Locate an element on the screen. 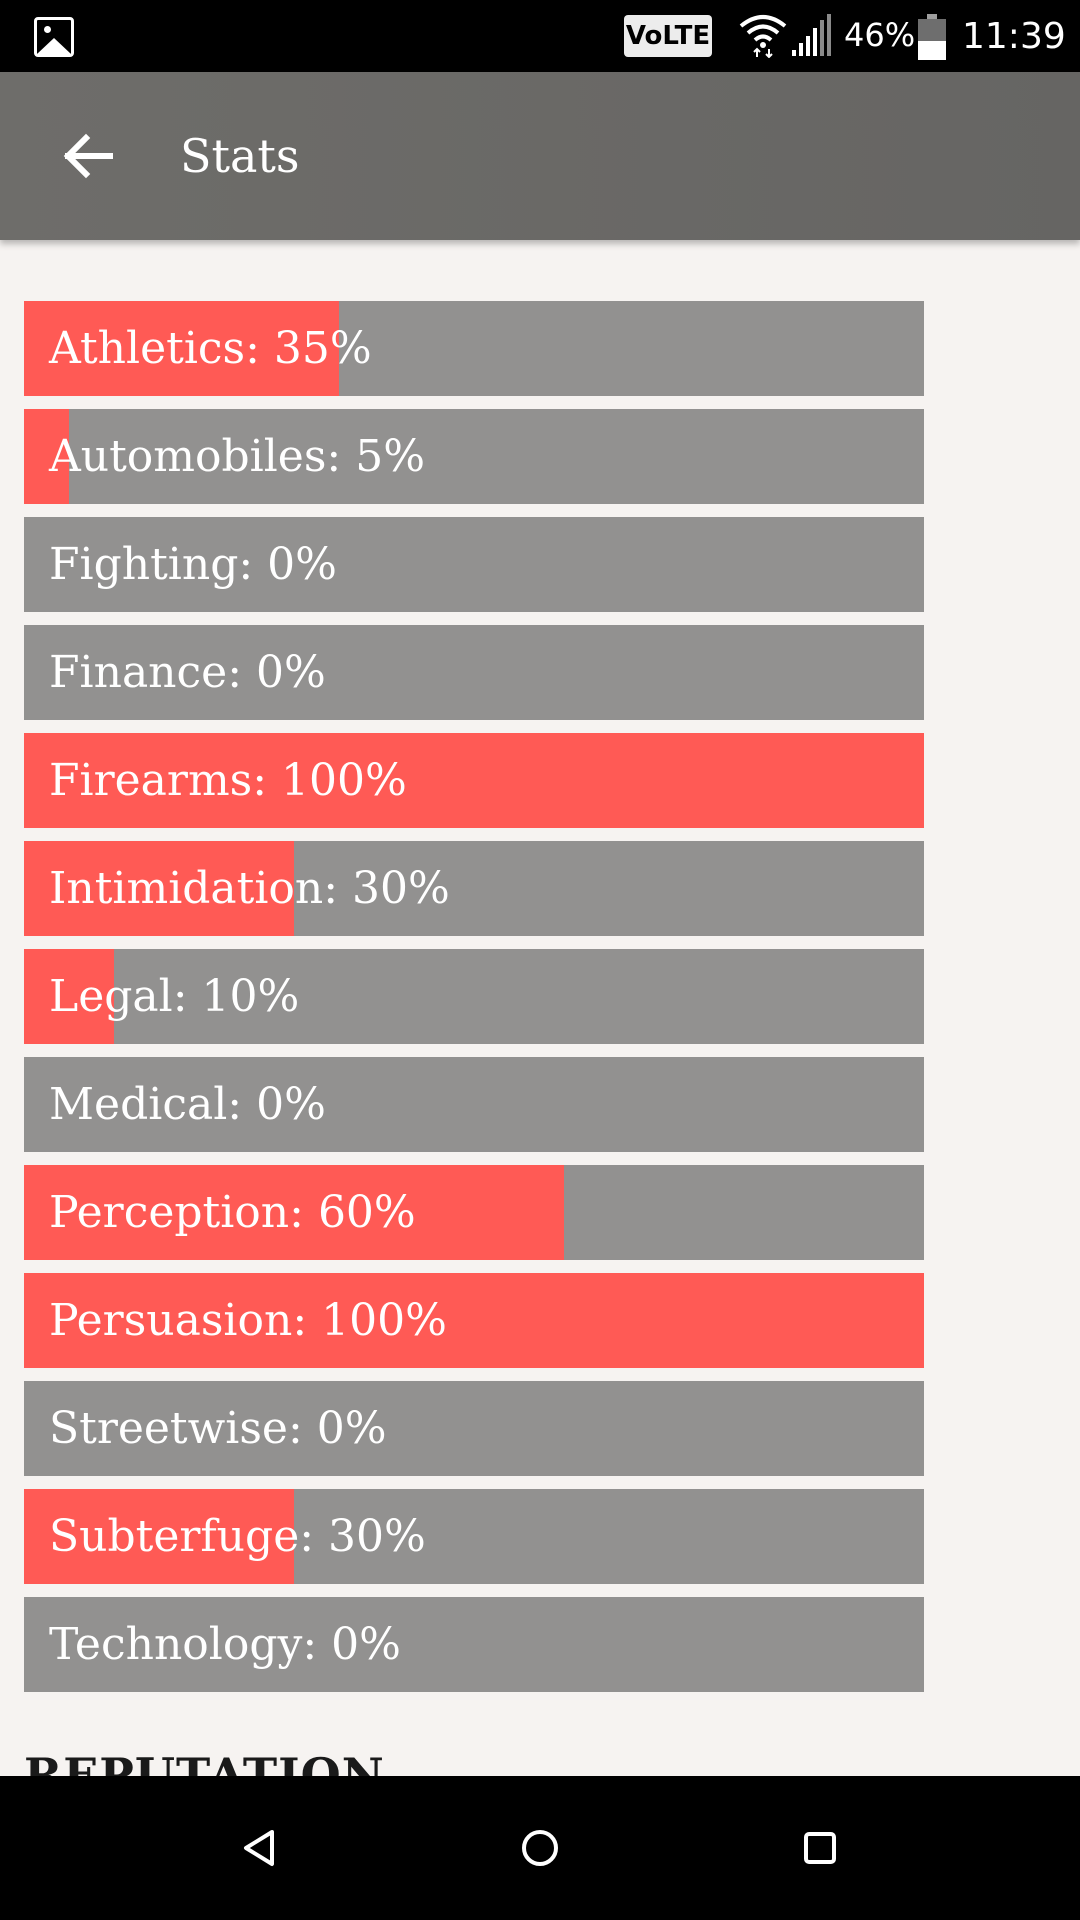 This screenshot has height=1920, width=1080. stat-label: Perception: 60% is located at coordinates (232, 1212).